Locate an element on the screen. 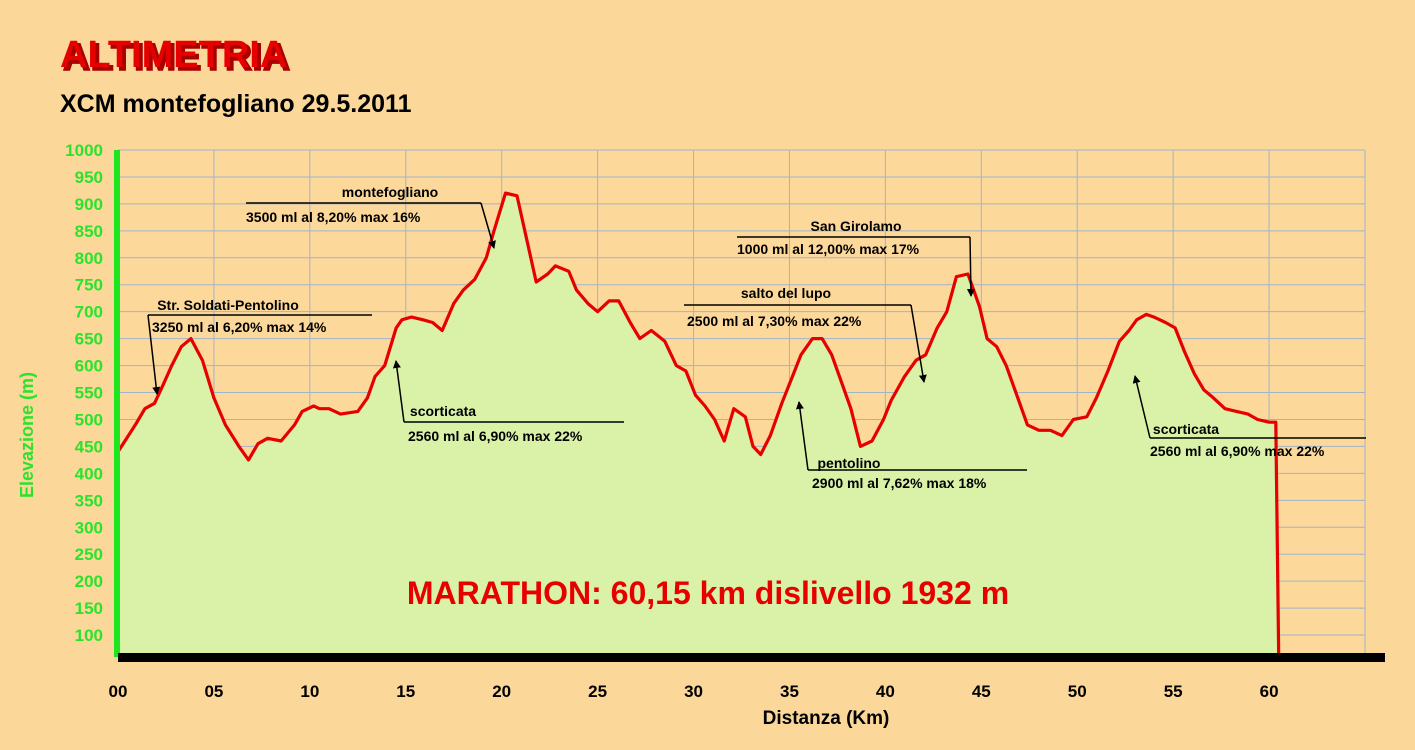 This screenshot has height=750, width=1415. marathon-headline: MARATHON: 60,15 km dislivello 1932 m is located at coordinates (708, 593).